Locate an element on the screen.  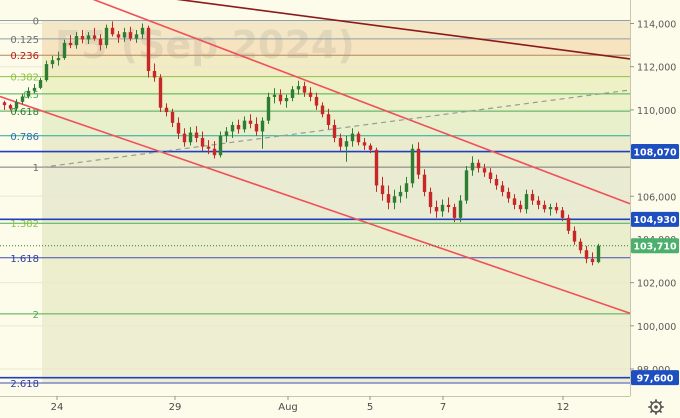
fib-level-label: 2 is located at coordinates (36, 315).